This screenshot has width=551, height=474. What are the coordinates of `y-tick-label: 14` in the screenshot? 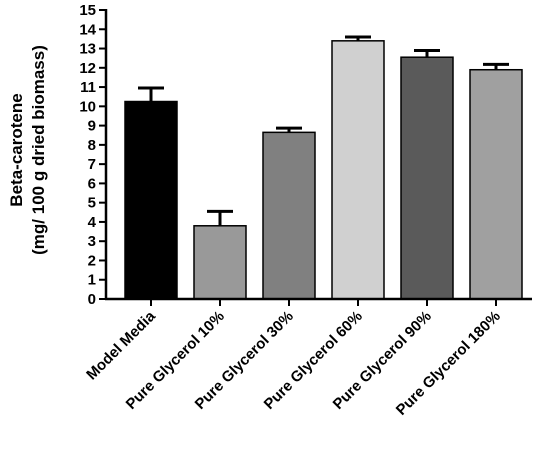 It's located at (87, 29).